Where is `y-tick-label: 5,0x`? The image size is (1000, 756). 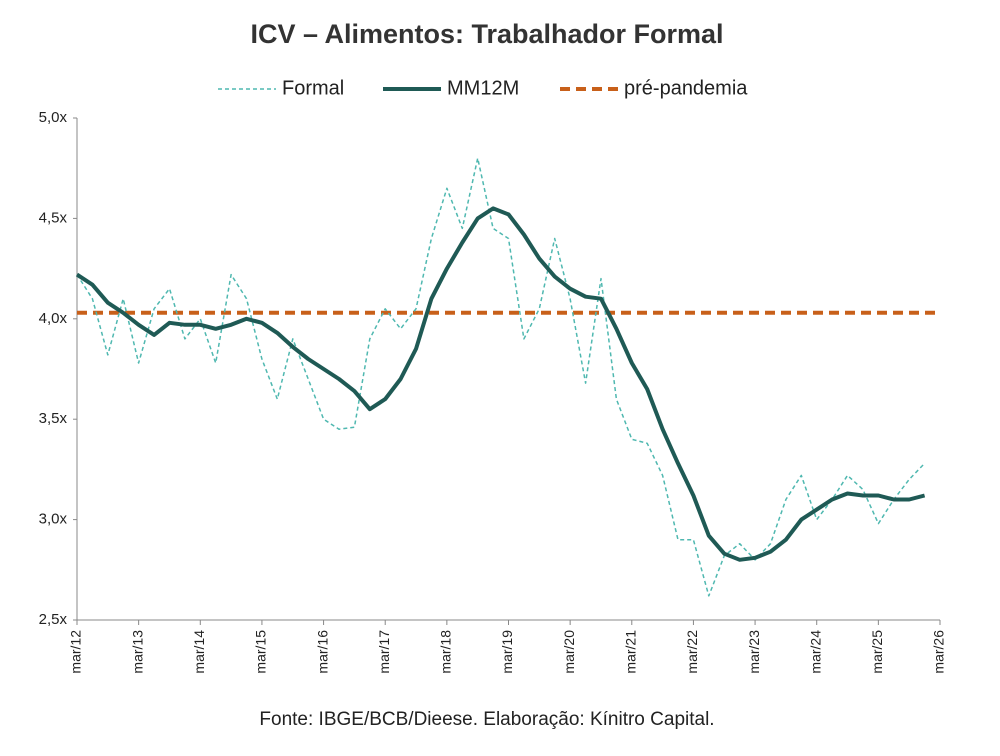 y-tick-label: 5,0x is located at coordinates (53, 117).